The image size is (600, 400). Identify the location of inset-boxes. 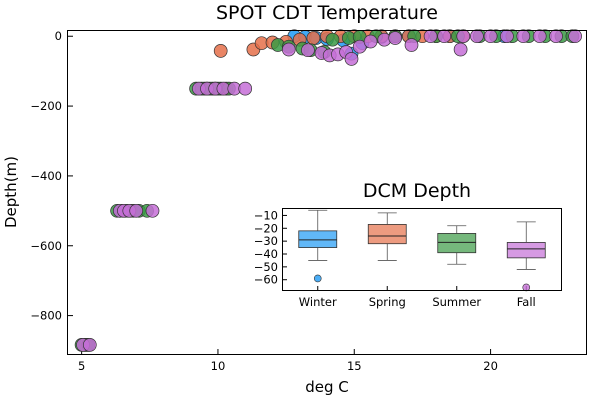
(422, 250).